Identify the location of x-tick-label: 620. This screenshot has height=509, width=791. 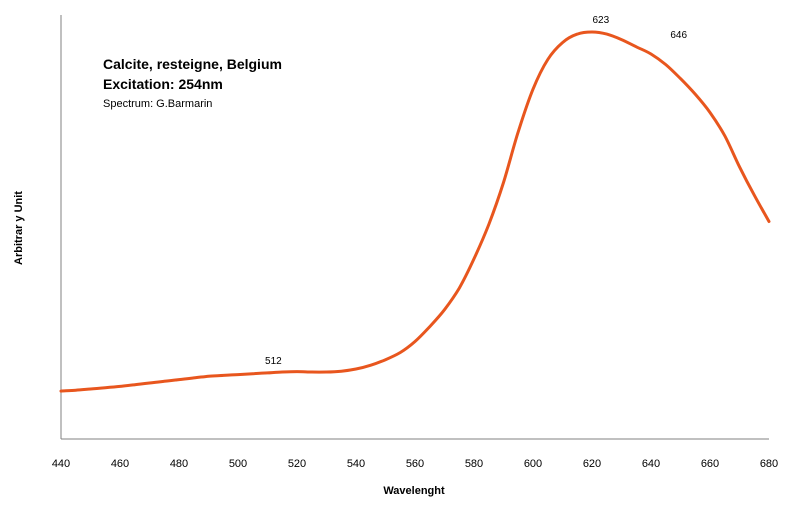
(592, 464).